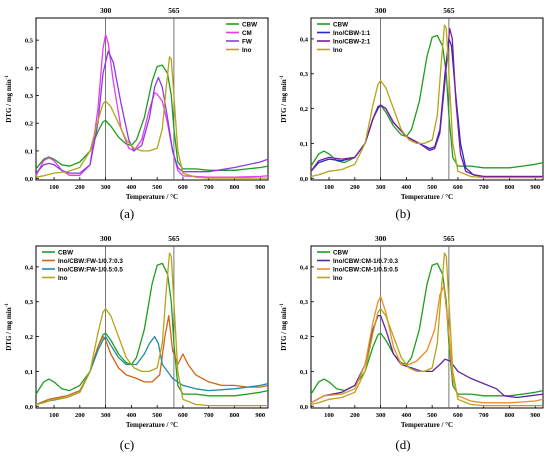  What do you see at coordinates (247, 33) in the screenshot?
I see `legend-label-cm: CM` at bounding box center [247, 33].